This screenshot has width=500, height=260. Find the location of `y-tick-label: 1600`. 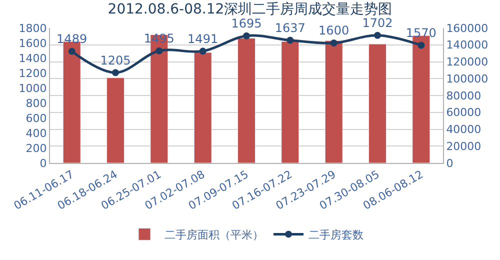

y-tick-label: 1600 is located at coordinates (32, 43).